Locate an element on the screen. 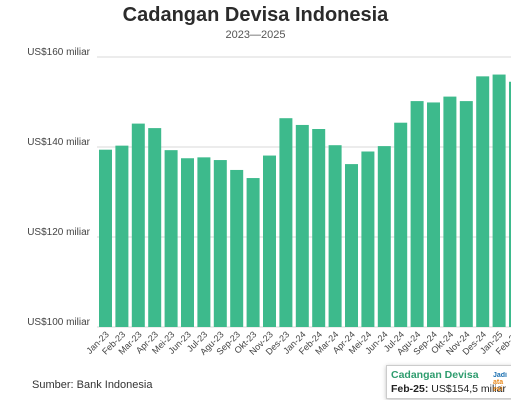  tooltip-category: Feb-25: is located at coordinates (410, 389).